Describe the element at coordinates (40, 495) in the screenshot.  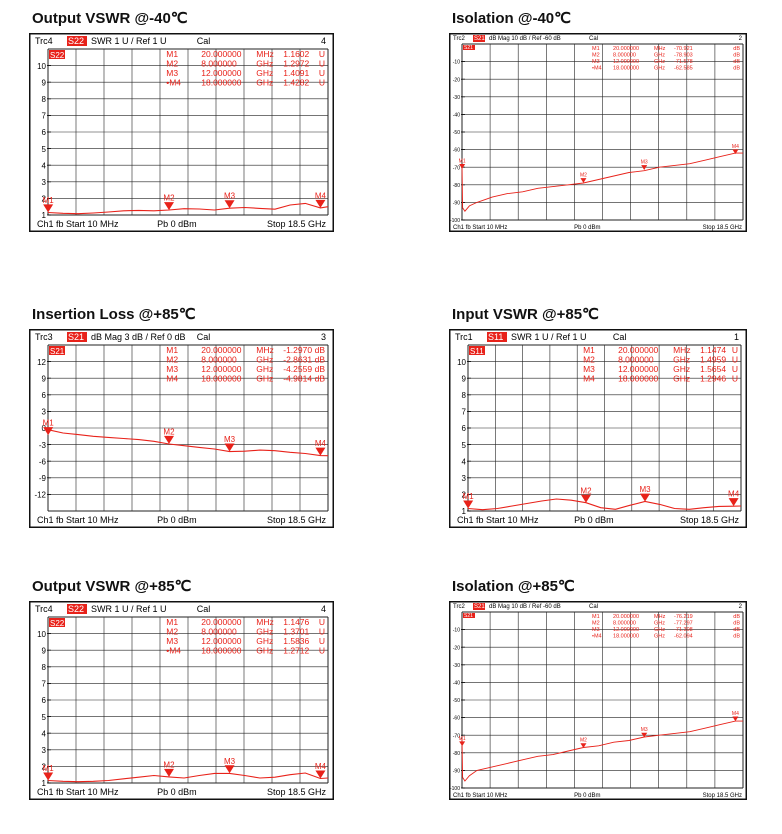
I see `y-tick-label: -12` at that location.